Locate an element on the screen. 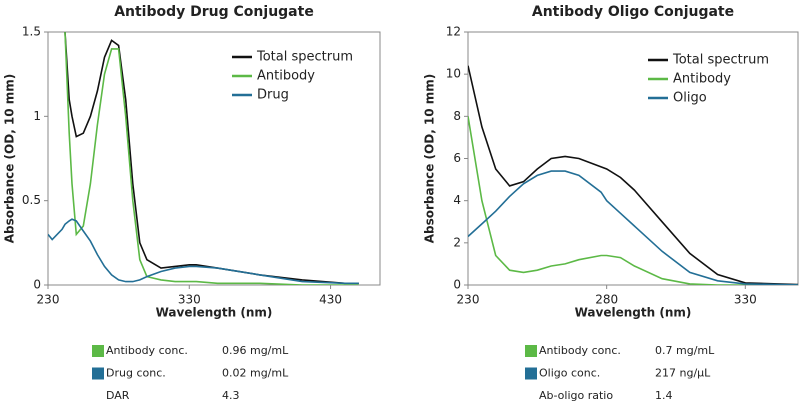 The height and width of the screenshot is (406, 800). stat-label: Drug conc. is located at coordinates (136, 373).